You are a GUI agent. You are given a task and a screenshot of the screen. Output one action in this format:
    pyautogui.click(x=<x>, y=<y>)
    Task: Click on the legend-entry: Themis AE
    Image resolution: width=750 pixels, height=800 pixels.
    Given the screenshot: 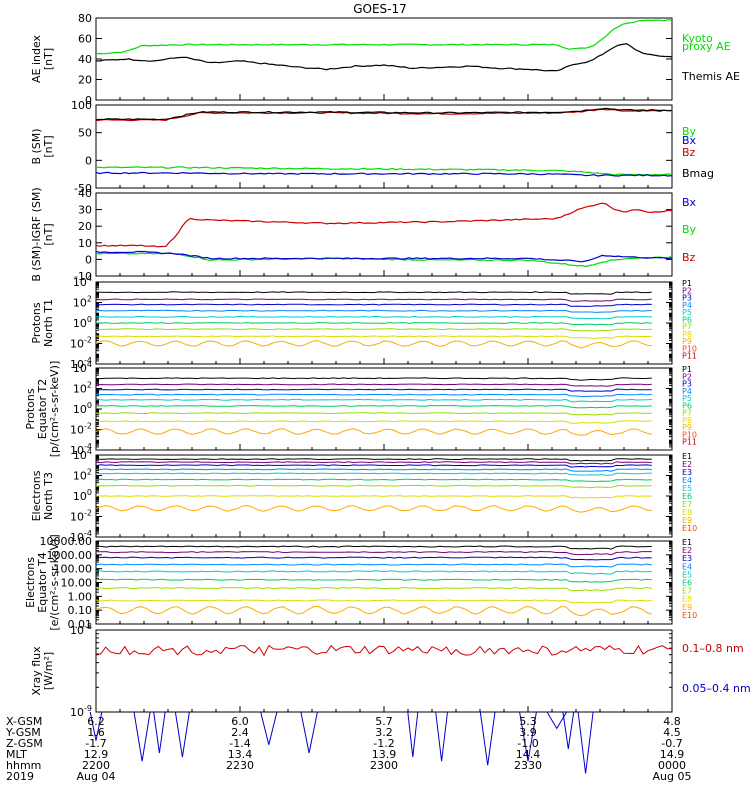 What is the action you would take?
    pyautogui.click(x=710, y=76)
    